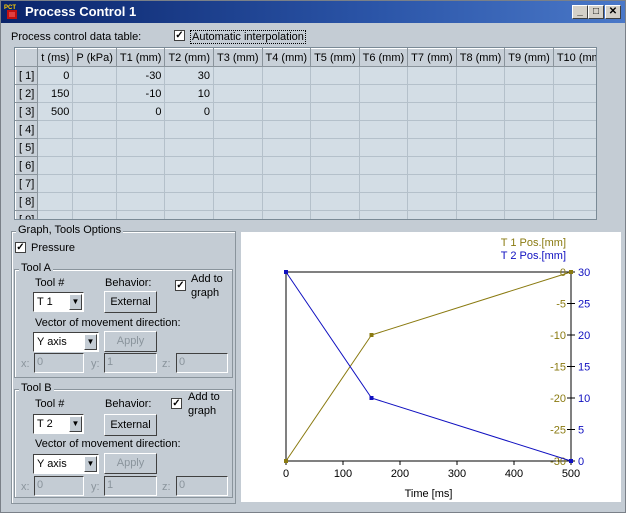 The width and height of the screenshot is (626, 513). Describe the element at coordinates (27, 165) in the screenshot. I see `row-header: [ 6]` at that location.